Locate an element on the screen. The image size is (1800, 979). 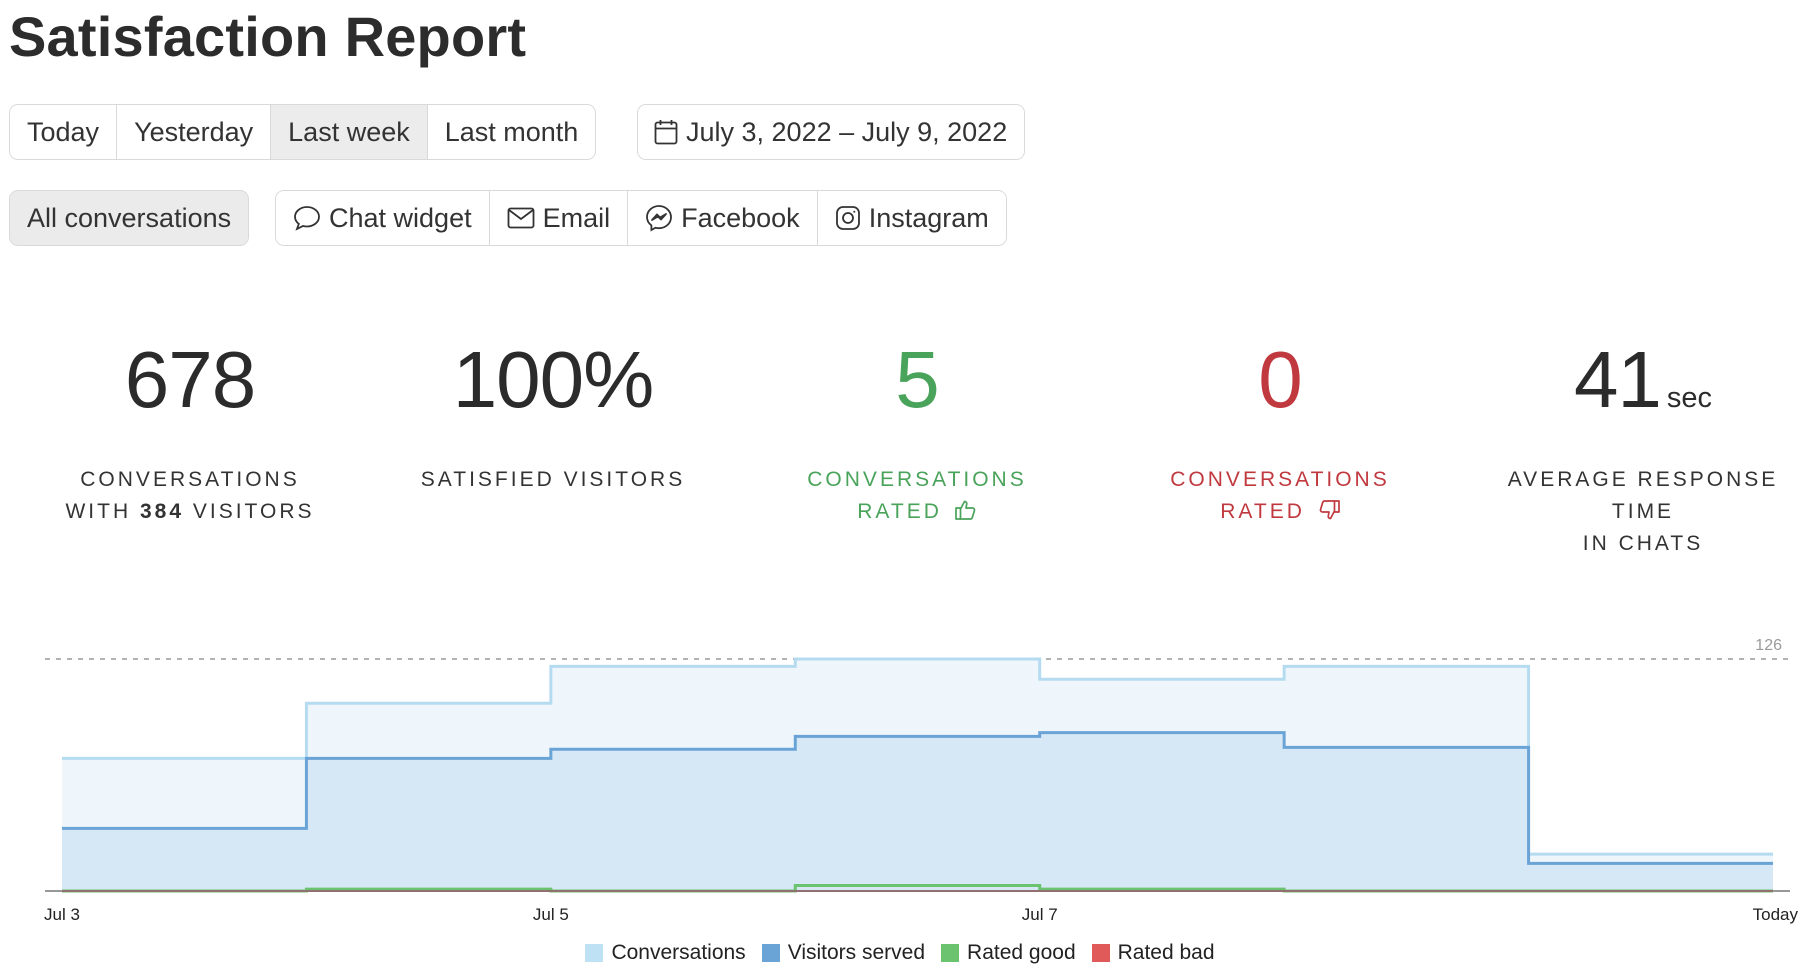
chat-bubble-icon is located at coordinates (307, 218).